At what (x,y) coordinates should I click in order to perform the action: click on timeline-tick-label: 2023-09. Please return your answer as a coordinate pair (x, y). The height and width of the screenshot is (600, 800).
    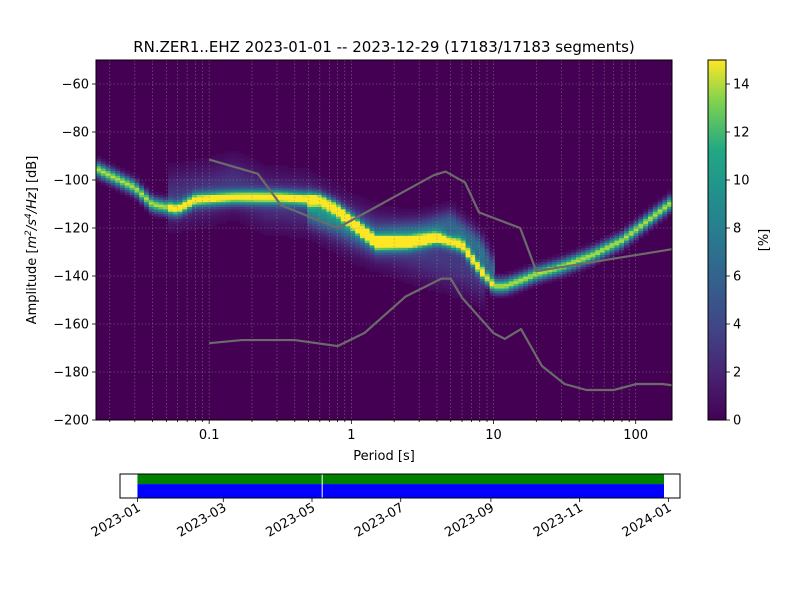
    Looking at the image, I should click on (469, 520).